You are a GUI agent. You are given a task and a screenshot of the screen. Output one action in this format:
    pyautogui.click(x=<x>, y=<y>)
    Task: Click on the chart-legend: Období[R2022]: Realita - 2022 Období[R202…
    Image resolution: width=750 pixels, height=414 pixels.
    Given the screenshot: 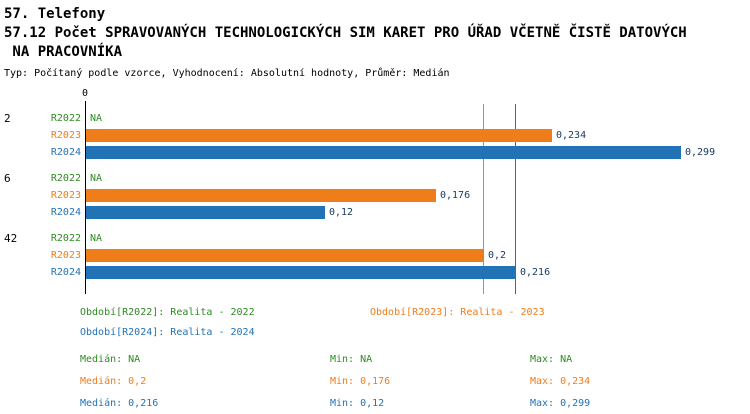 What is the action you would take?
    pyautogui.click(x=415, y=322)
    